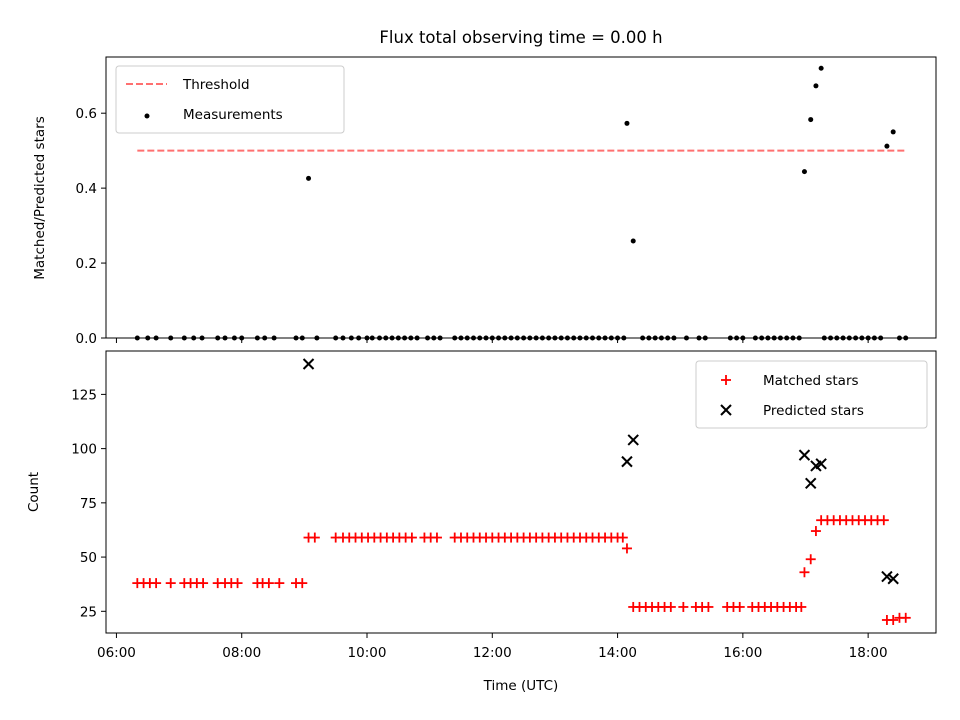  What do you see at coordinates (520, 37) in the screenshot?
I see `chart-title: Flux total observing time = 0.00 h` at bounding box center [520, 37].